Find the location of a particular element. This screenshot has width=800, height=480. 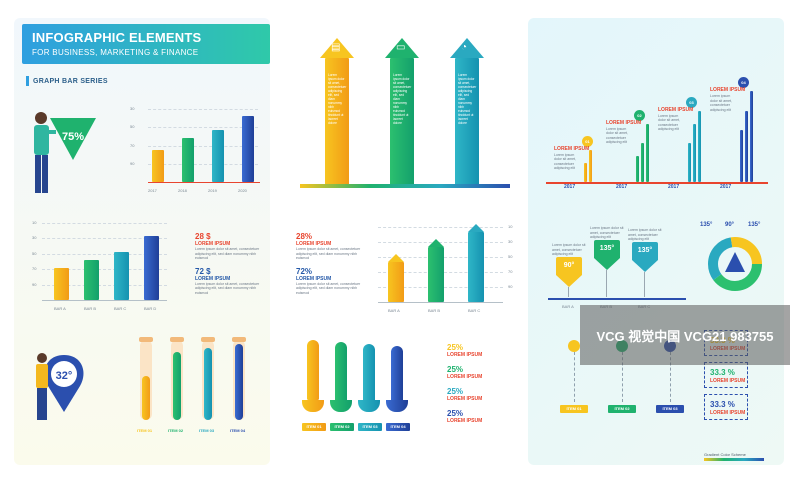

section-marker is located at coordinates (27, 81).